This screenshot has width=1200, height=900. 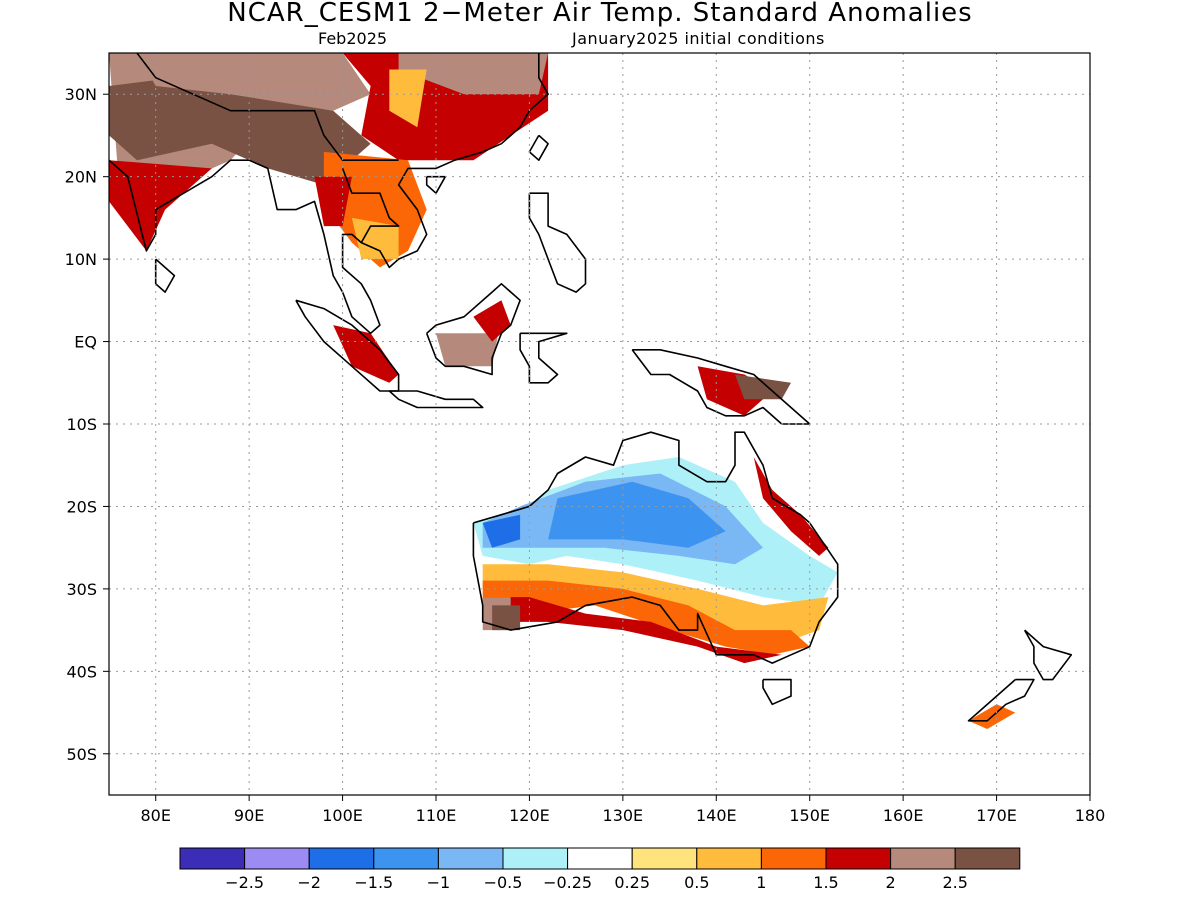 I want to click on lat-label: 20N, so click(x=81, y=177).